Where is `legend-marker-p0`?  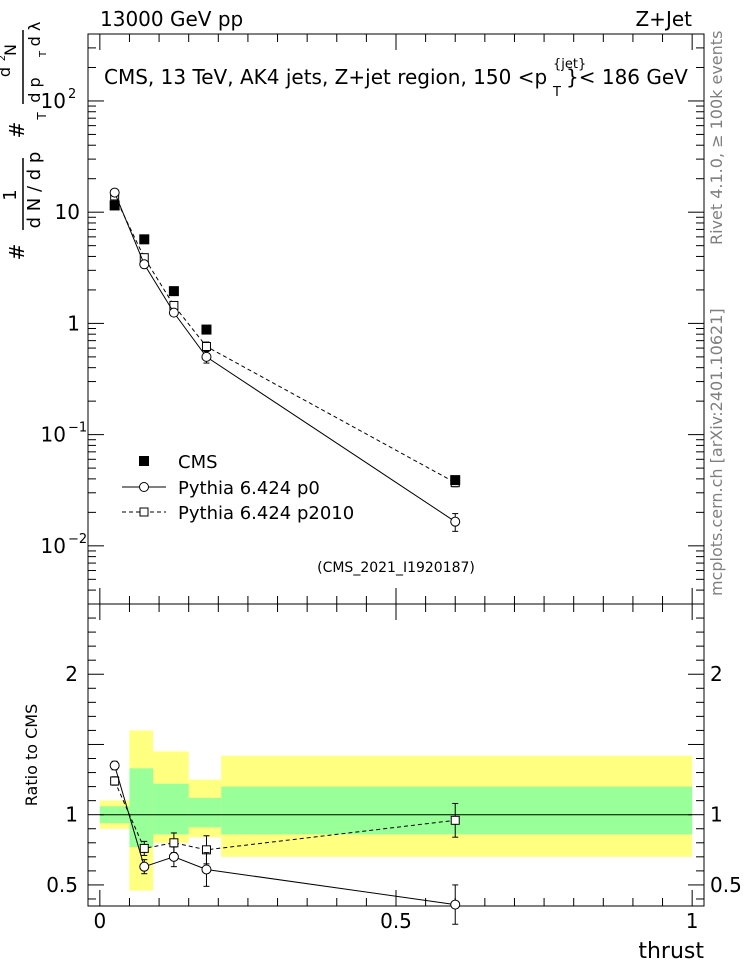 legend-marker-p0 is located at coordinates (144, 487).